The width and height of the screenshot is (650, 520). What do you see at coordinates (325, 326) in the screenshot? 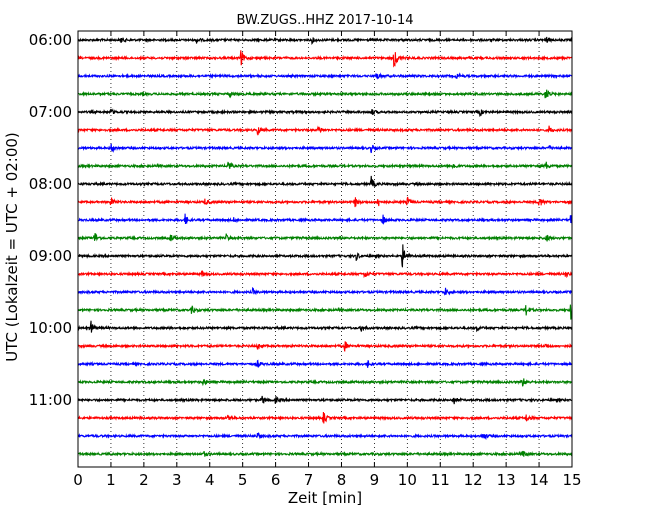
I see `trace-10:00` at bounding box center [325, 326].